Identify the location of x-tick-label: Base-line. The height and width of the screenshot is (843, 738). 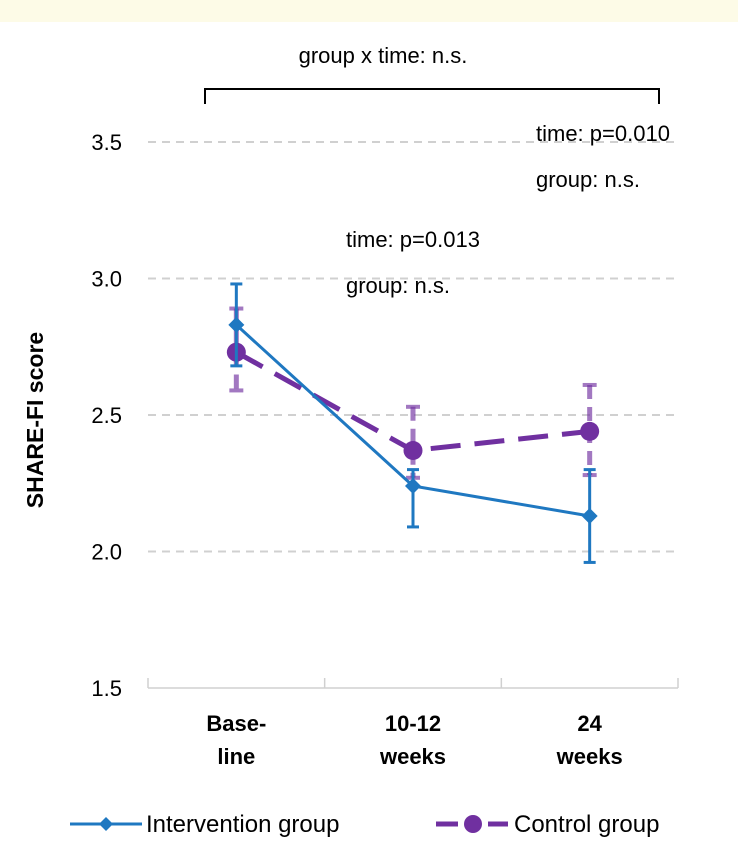
(236, 740).